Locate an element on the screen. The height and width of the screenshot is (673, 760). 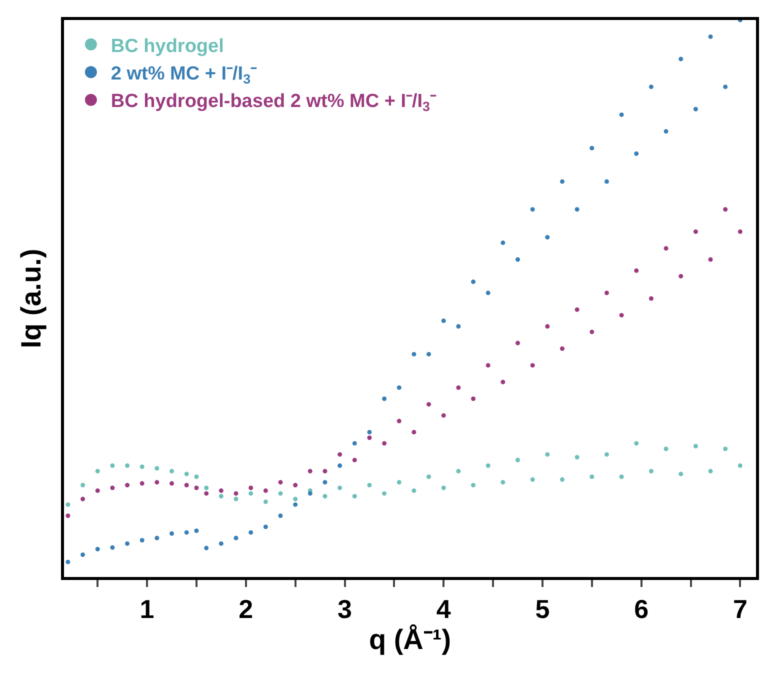
x-tick-label: 6 is located at coordinates (641, 609).